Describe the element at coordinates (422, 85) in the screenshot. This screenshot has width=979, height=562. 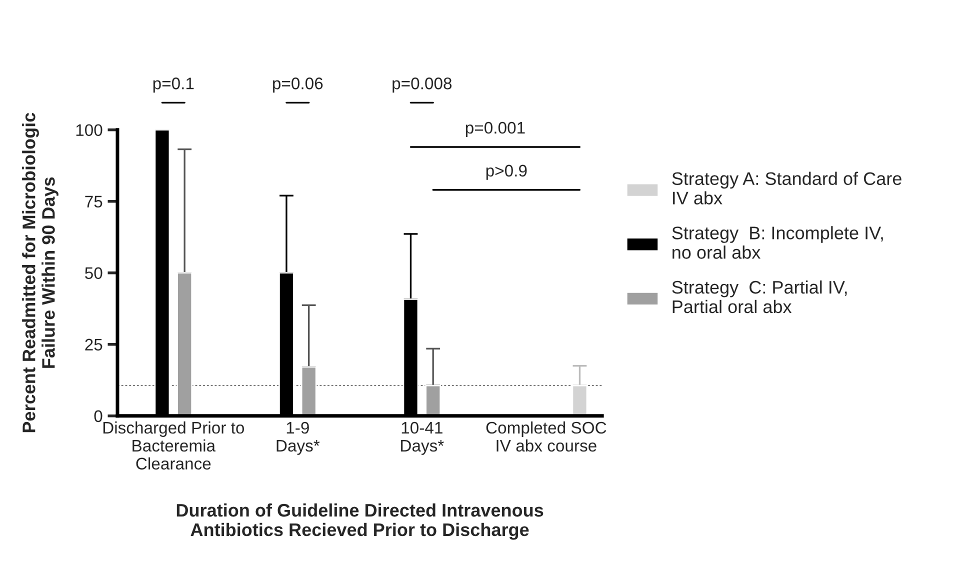
I see `text: p=0.008` at that location.